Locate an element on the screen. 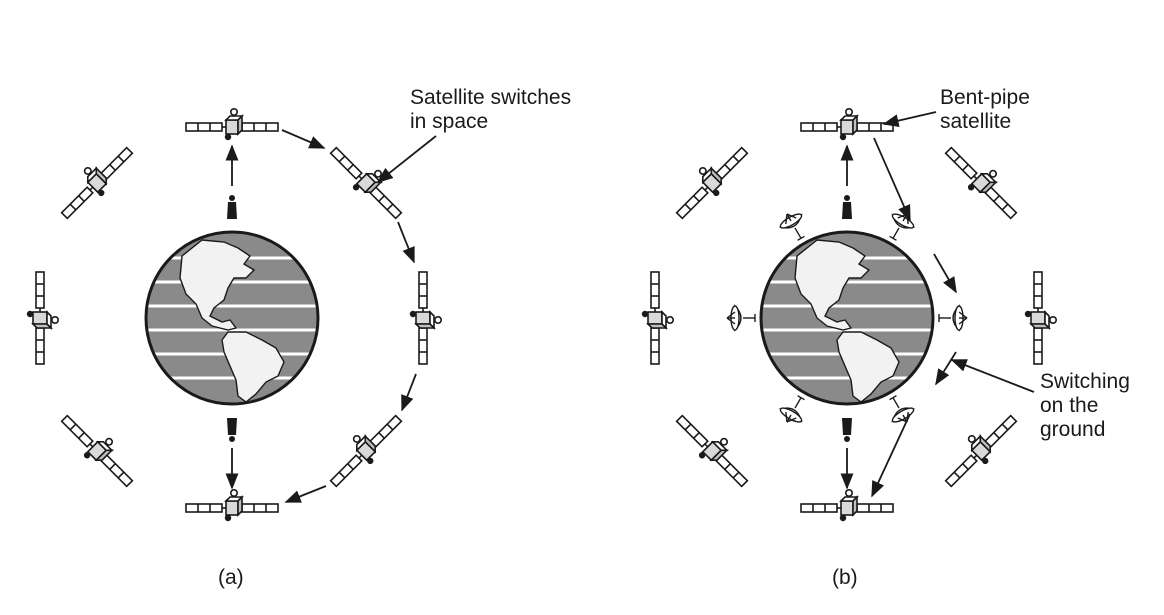  switching-on-ground-label: Switching on the ground is located at coordinates (1085, 405).